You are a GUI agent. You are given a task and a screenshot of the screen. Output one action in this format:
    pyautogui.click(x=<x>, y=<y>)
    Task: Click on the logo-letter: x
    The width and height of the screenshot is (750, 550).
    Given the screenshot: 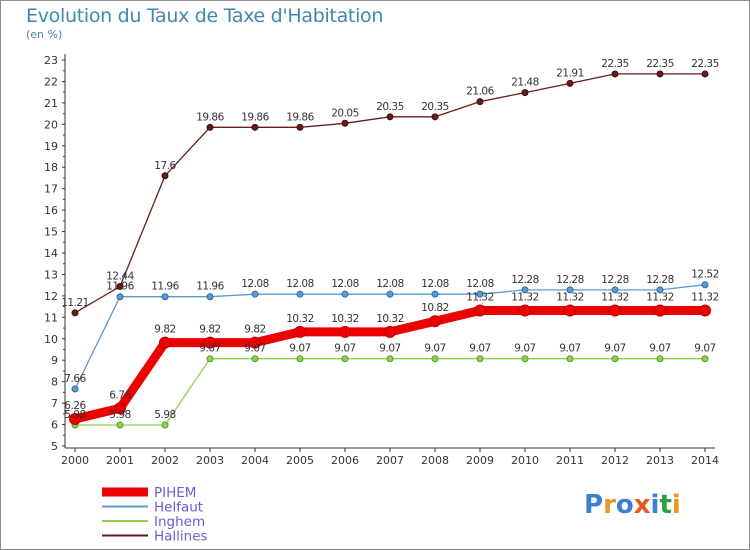 What is the action you would take?
    pyautogui.click(x=642, y=505)
    